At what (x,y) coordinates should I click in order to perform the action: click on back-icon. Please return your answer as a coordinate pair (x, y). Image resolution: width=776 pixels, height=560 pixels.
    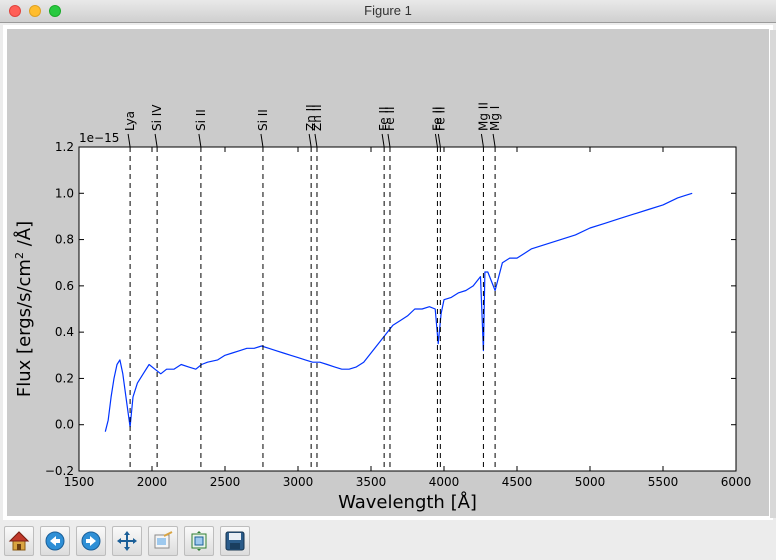
    Looking at the image, I should click on (55, 541).